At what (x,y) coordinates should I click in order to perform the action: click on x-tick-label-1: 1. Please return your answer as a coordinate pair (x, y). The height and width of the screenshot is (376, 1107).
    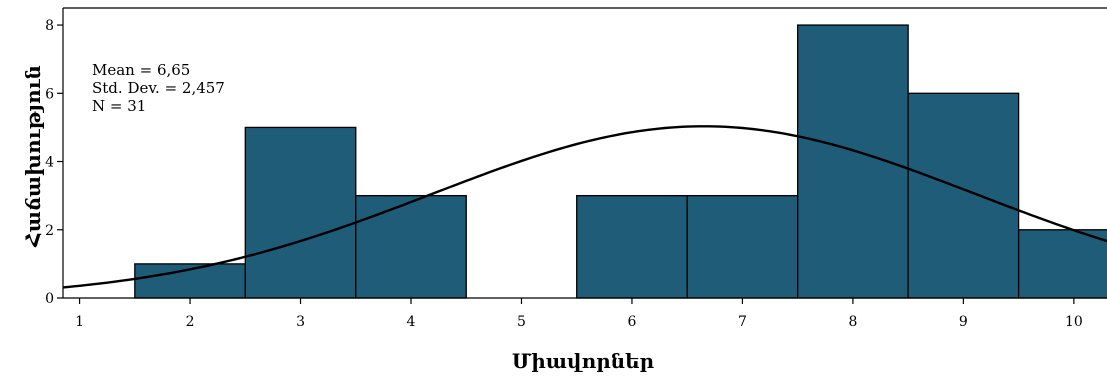
    Looking at the image, I should click on (79, 322).